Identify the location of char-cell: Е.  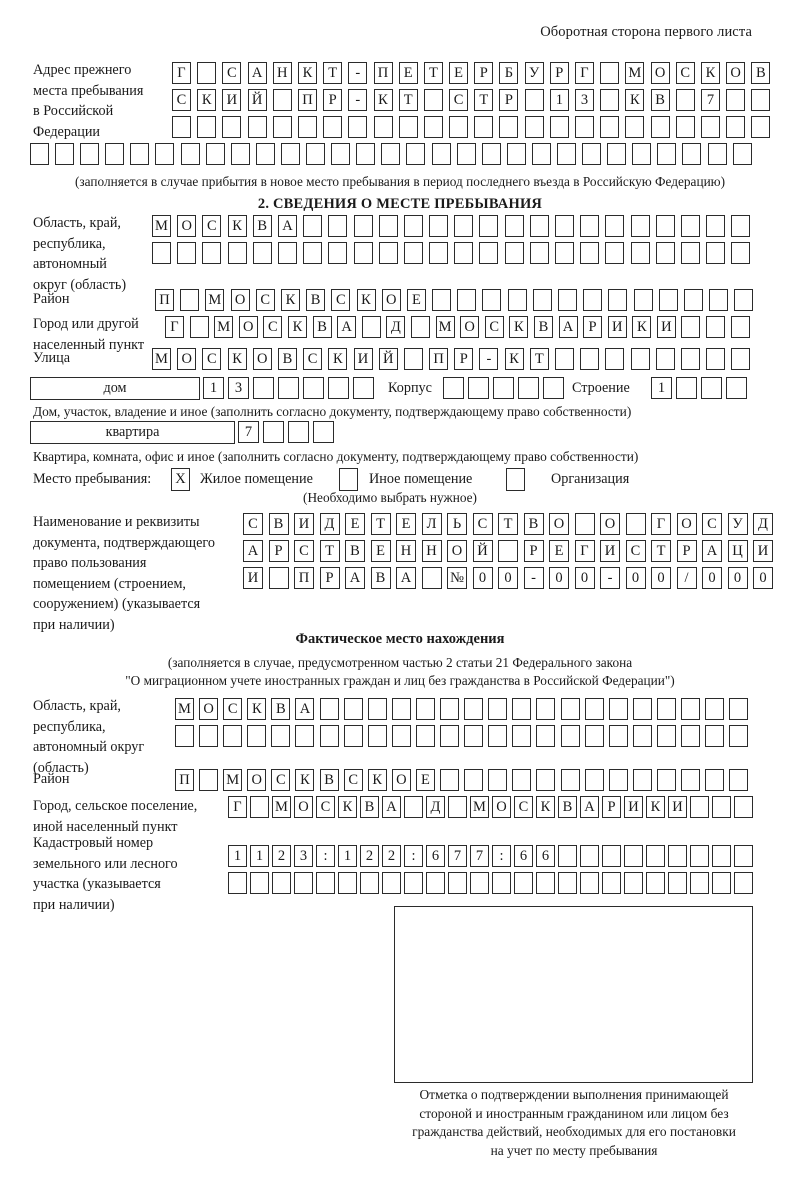
(355, 524).